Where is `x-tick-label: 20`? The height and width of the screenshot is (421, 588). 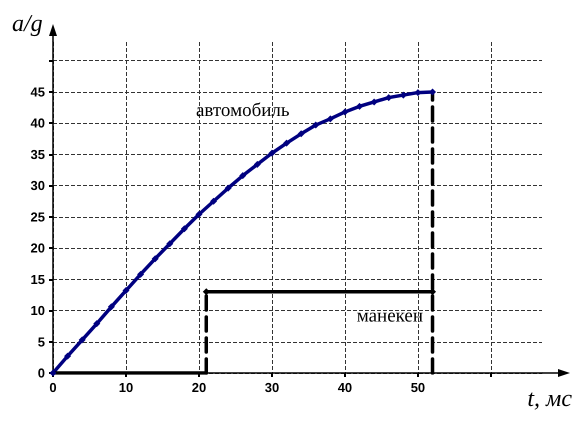
x-tick-label: 20 is located at coordinates (199, 387).